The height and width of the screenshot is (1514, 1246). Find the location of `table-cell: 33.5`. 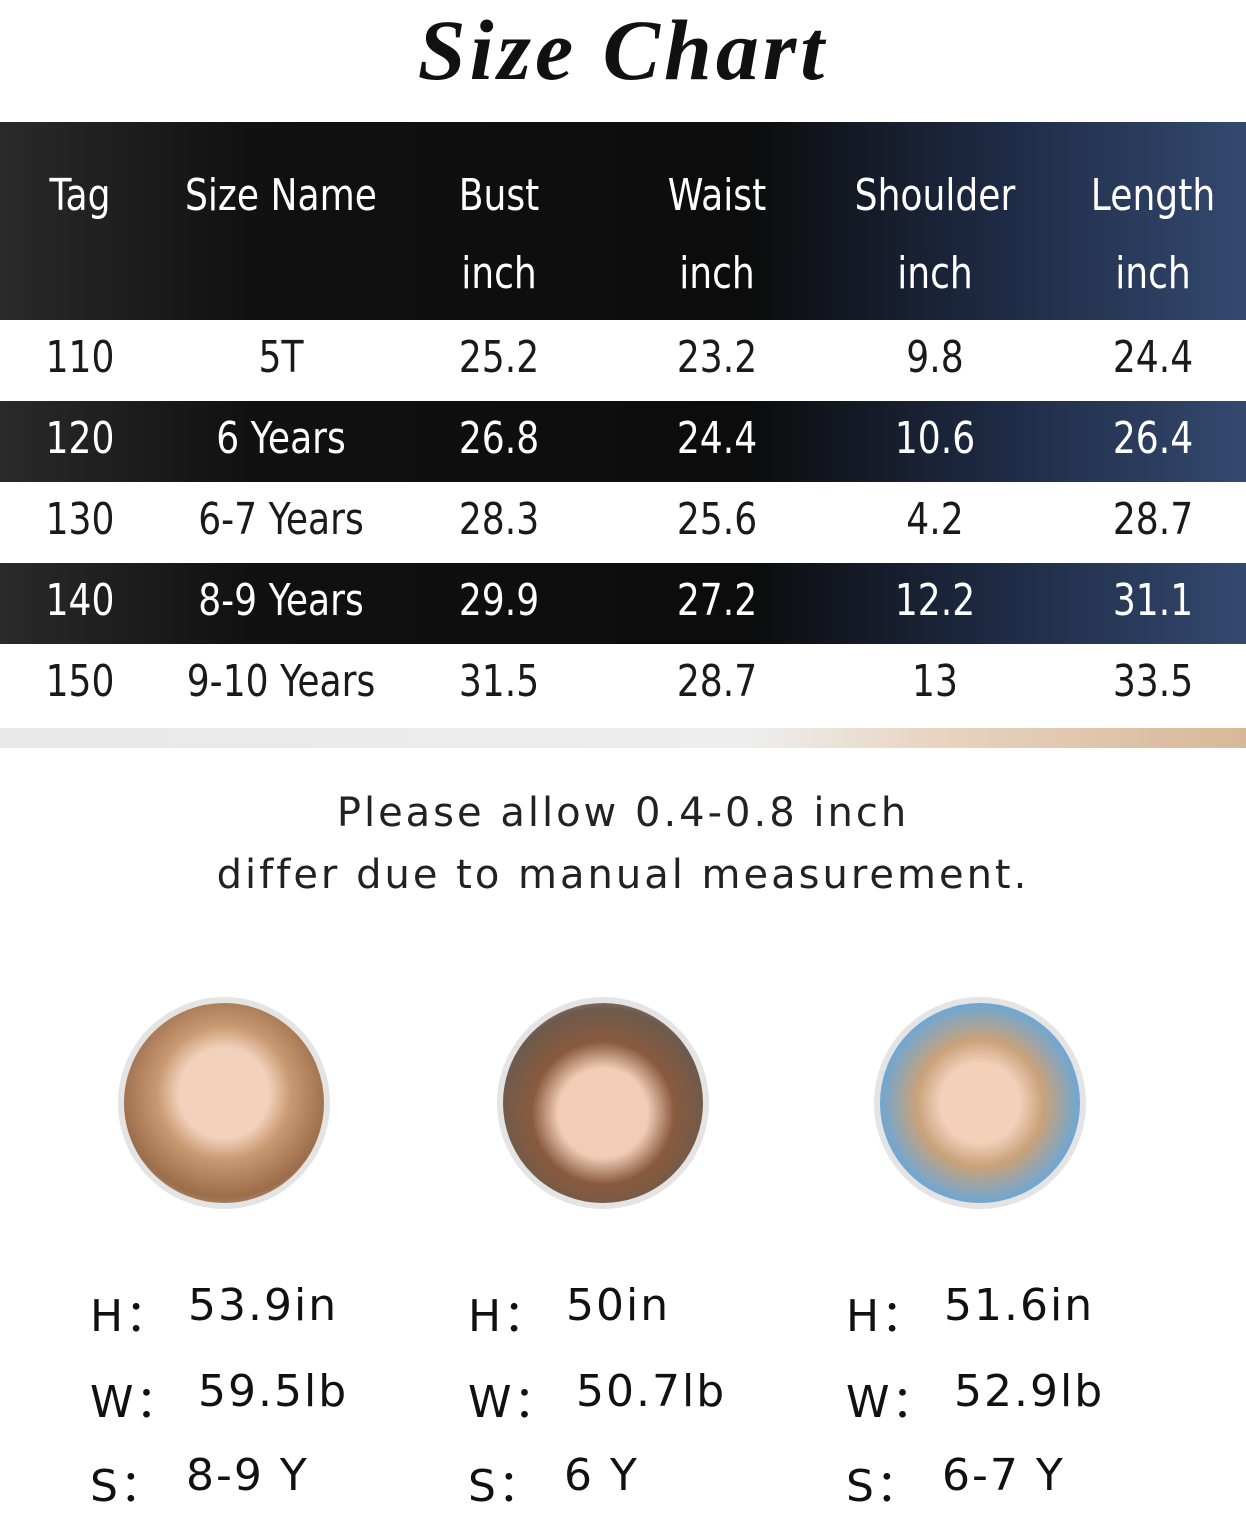

table-cell: 33.5 is located at coordinates (1153, 681).